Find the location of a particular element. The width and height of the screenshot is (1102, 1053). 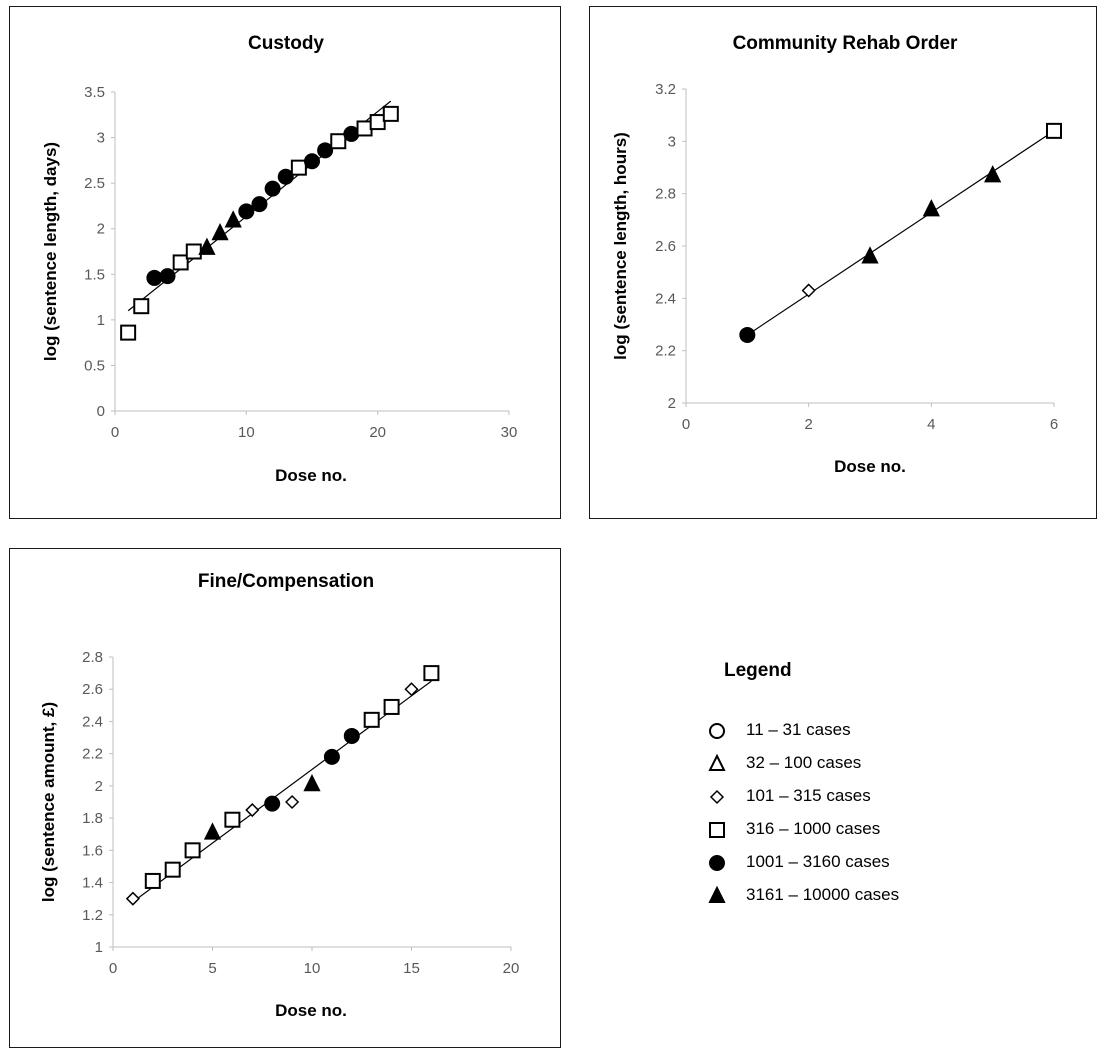

x-tick-label: 6 is located at coordinates (1054, 424).